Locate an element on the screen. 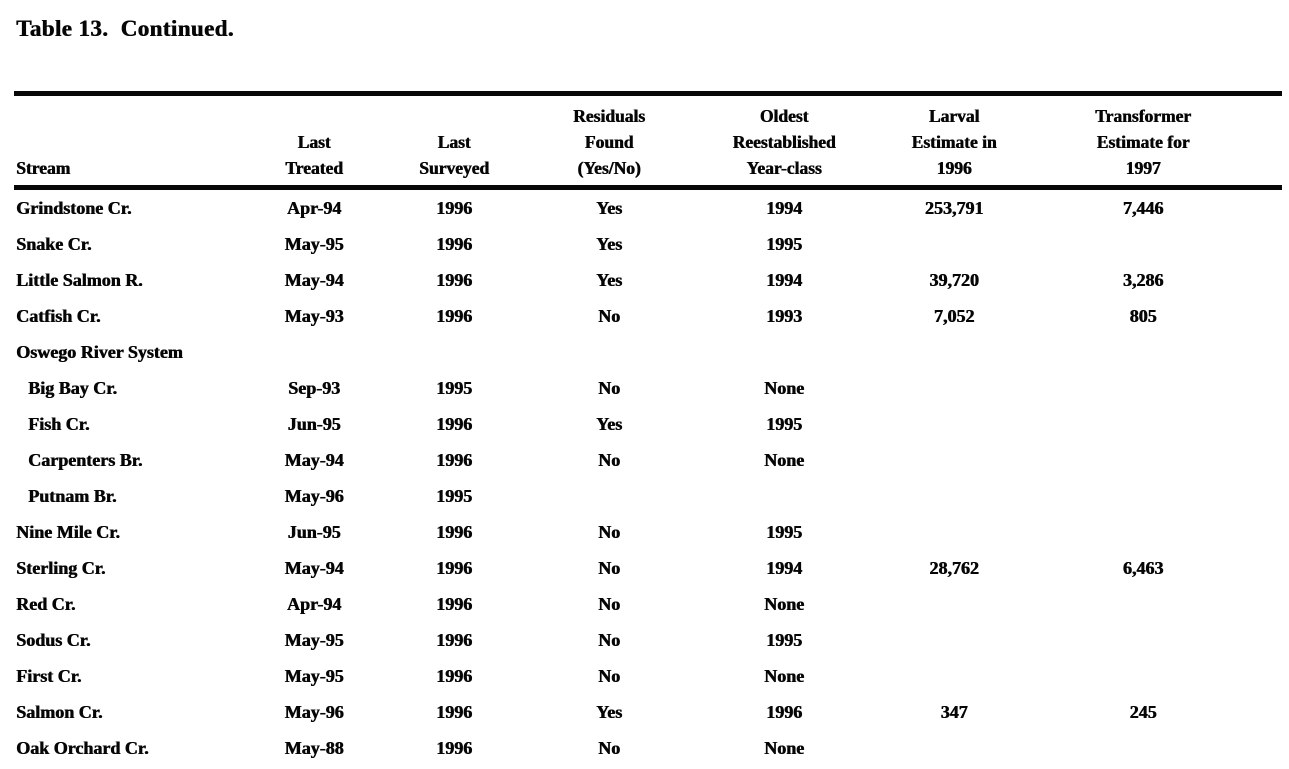  header-line: Reestablished is located at coordinates (784, 142).